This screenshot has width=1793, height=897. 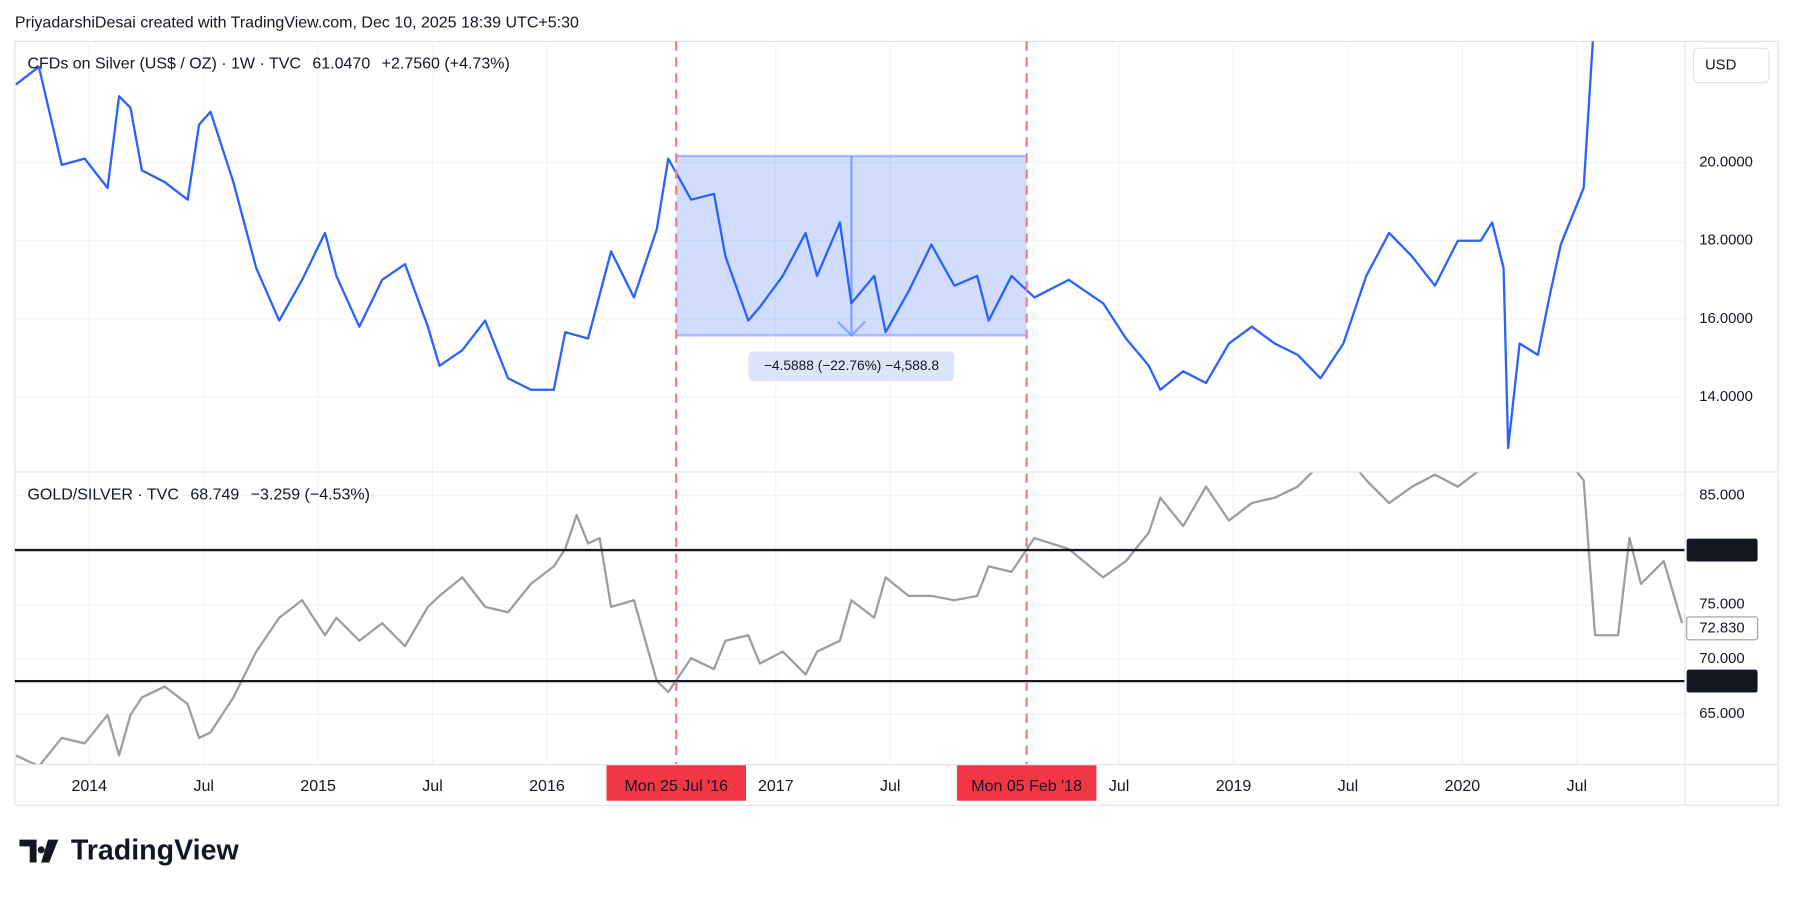 I want to click on legend-title: CFDs on Silver (US$ / OZ) · 1W · TVC, so click(x=164, y=64).